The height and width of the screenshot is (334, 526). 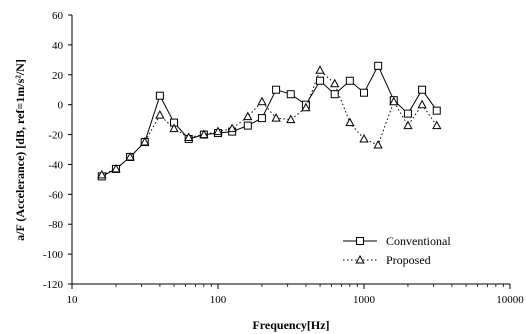 What do you see at coordinates (61, 106) in the screenshot?
I see `y-tick-label: 0` at bounding box center [61, 106].